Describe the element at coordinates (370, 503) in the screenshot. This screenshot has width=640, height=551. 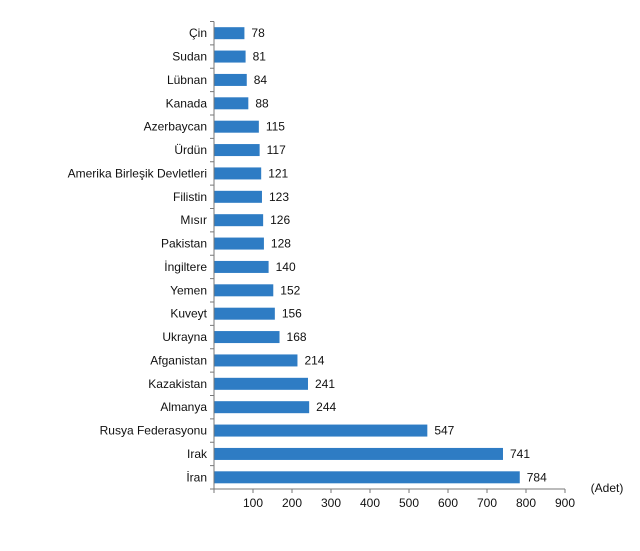
I see `x-tick-label: 400` at that location.